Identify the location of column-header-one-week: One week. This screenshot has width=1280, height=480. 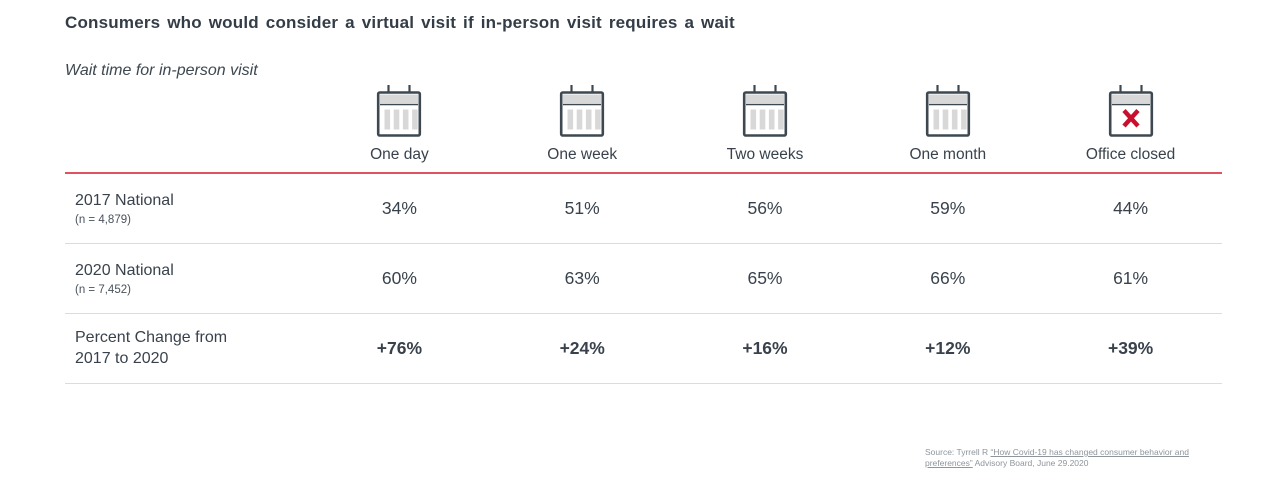
(582, 124).